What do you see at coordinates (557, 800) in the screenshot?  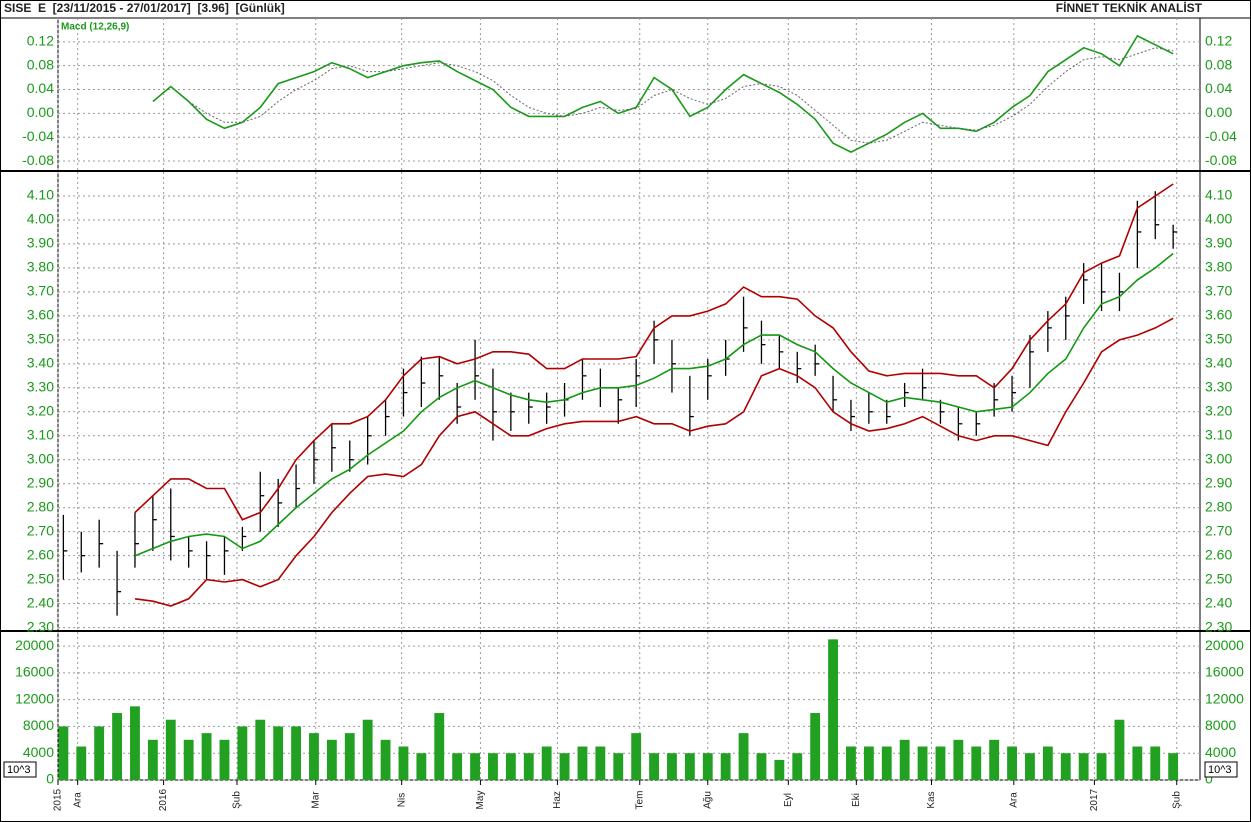 I see `x-tick-label: Haz` at bounding box center [557, 800].